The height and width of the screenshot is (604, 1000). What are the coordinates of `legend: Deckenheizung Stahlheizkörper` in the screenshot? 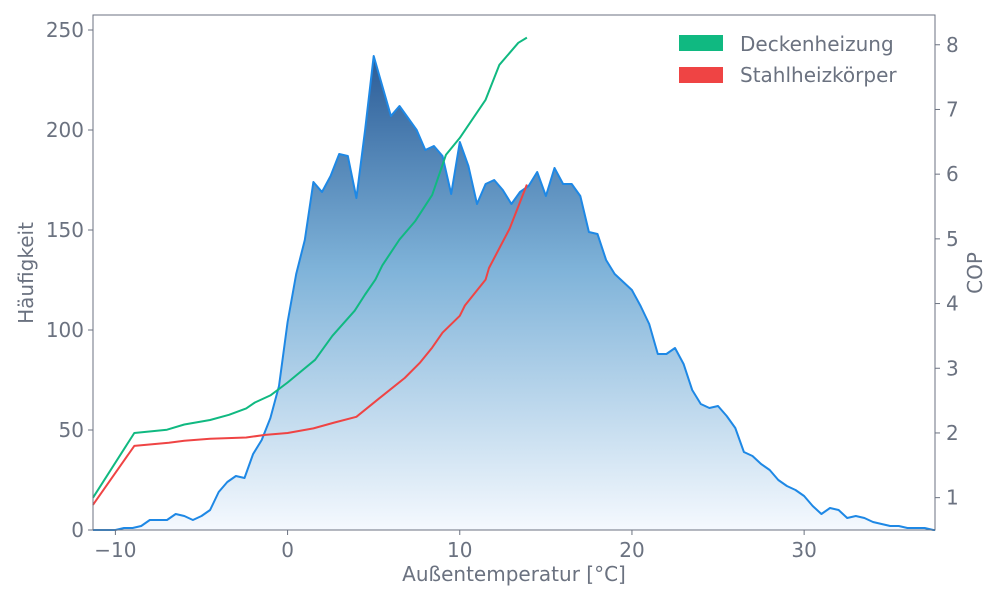 It's located at (788, 59).